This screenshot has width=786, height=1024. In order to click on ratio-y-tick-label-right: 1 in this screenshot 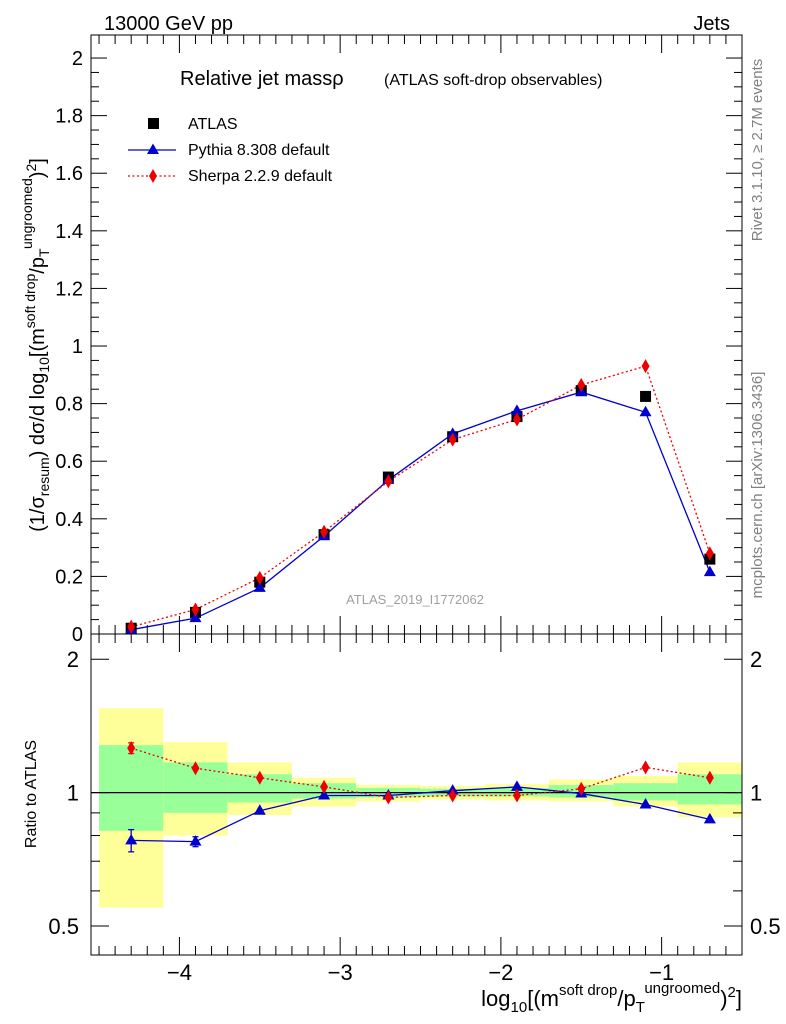, I will do `click(756, 793)`.